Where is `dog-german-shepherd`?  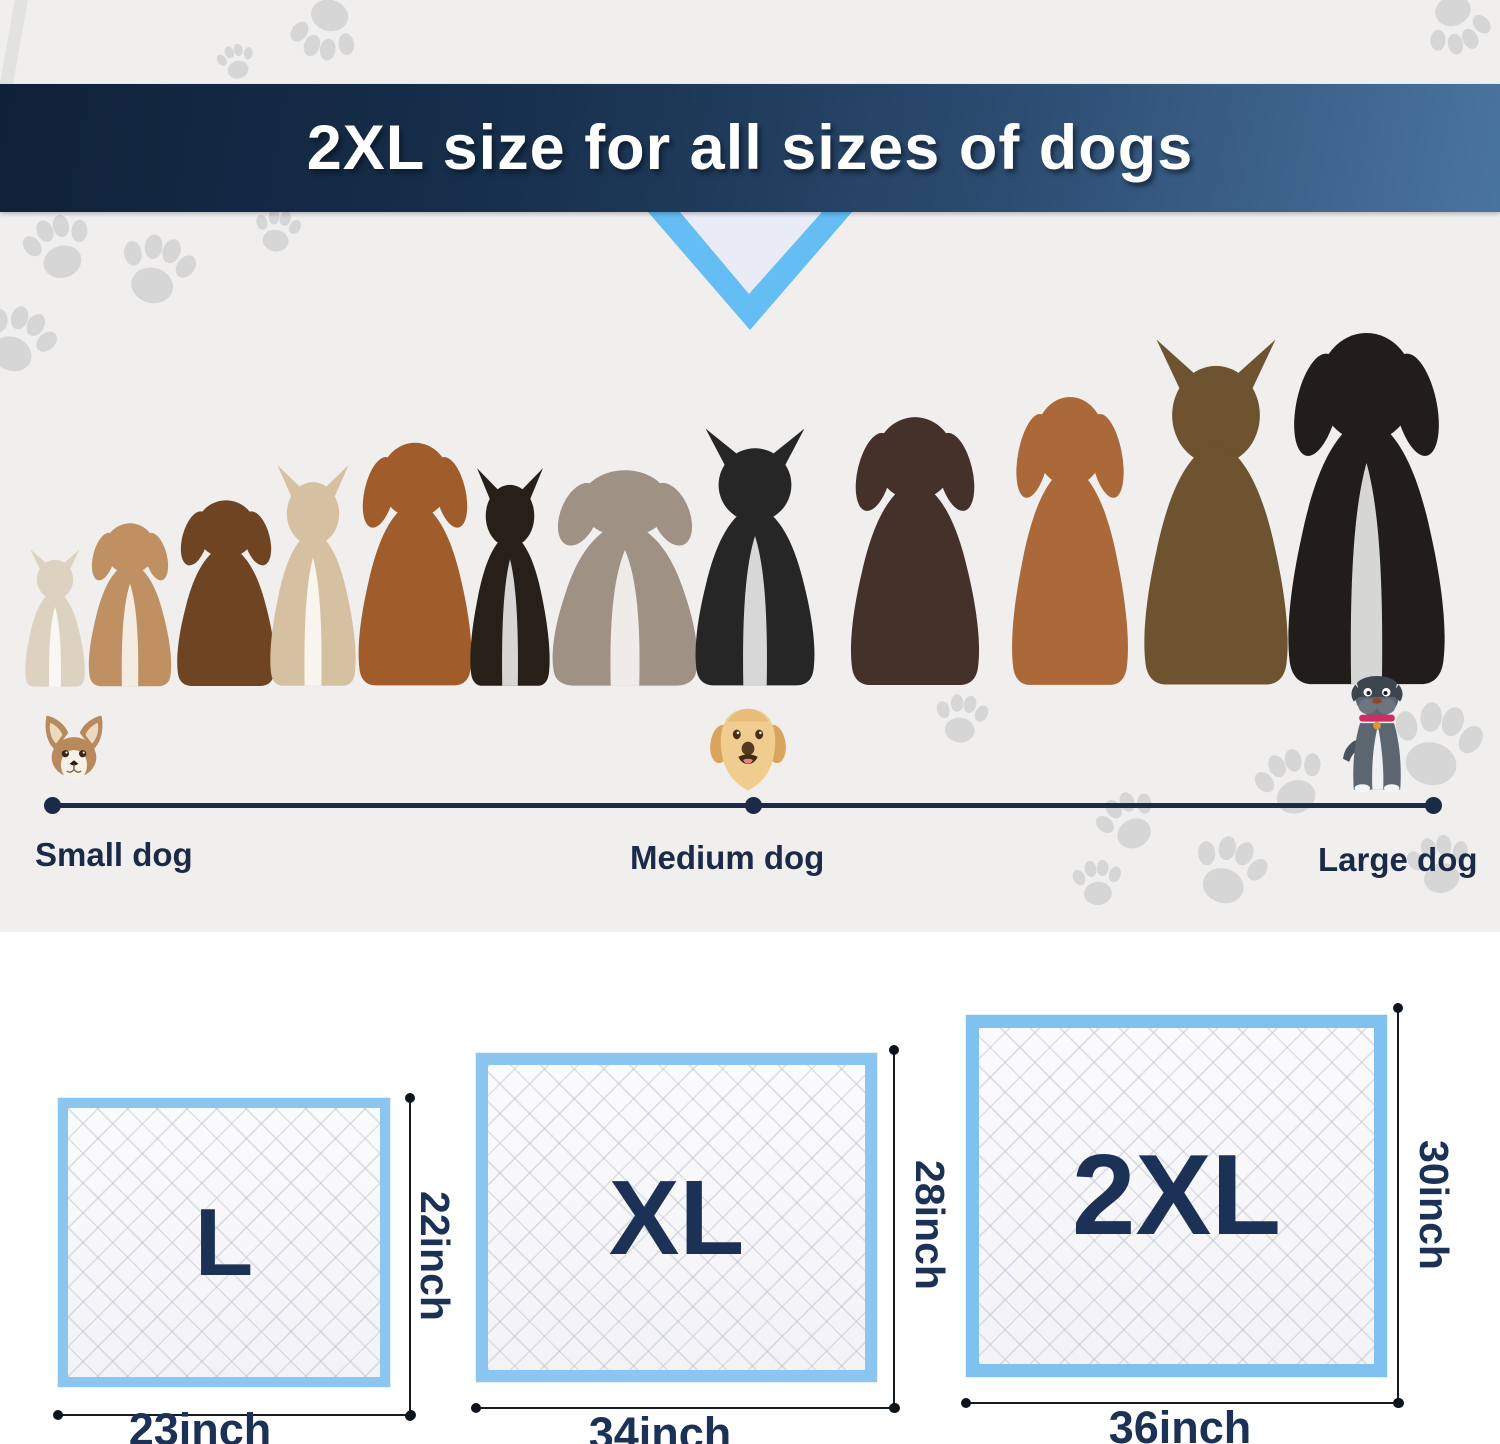 dog-german-shepherd is located at coordinates (1216, 512).